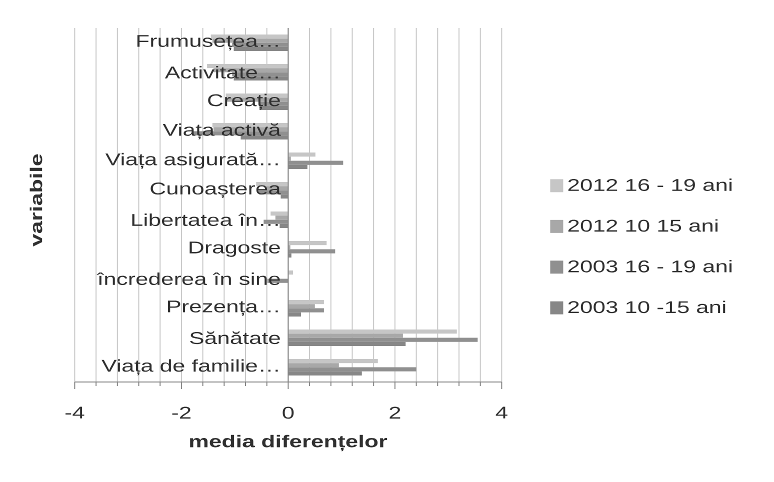 This screenshot has width=774, height=482. I want to click on legend-label: 2003 10 -15 ani, so click(647, 307).